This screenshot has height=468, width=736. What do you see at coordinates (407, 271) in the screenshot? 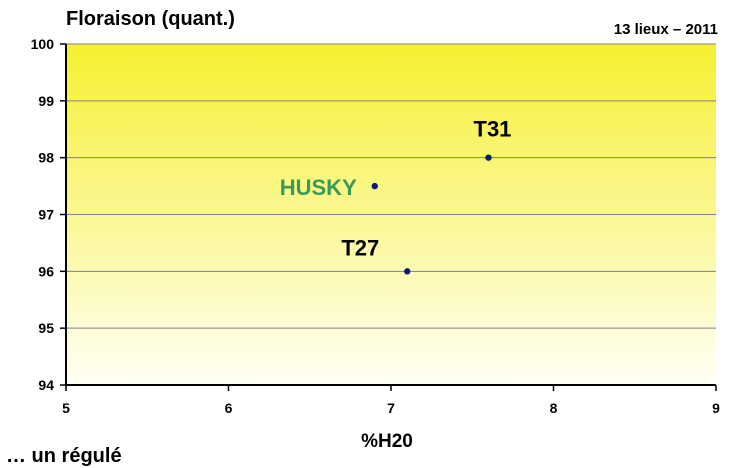
I see `data-point-t27` at bounding box center [407, 271].